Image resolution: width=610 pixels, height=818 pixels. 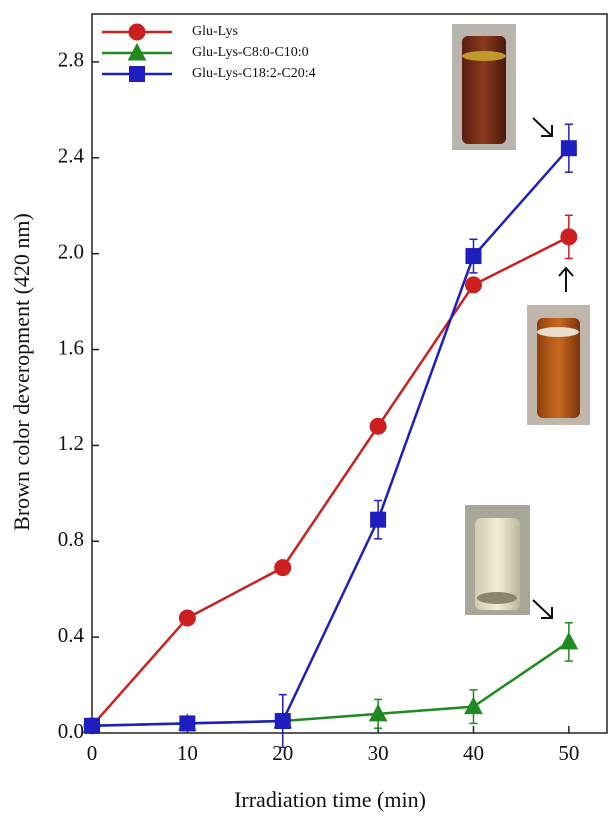 I want to click on x-tick-label: 50, so click(x=568, y=753).